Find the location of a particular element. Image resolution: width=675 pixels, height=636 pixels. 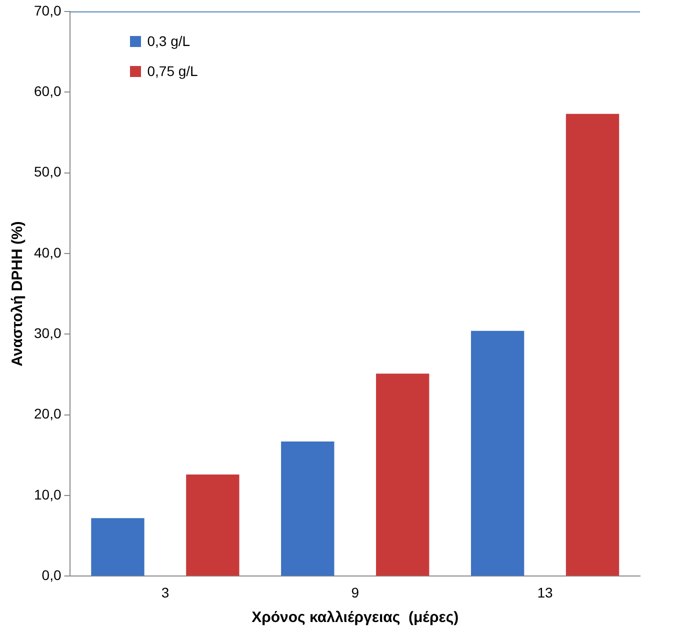

y-tick-label: 20,0 is located at coordinates (48, 414).